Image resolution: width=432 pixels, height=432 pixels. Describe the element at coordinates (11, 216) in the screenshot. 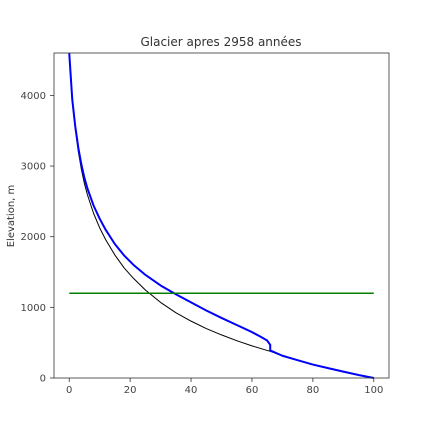

I see `y-axis-label: Elevation, m` at that location.